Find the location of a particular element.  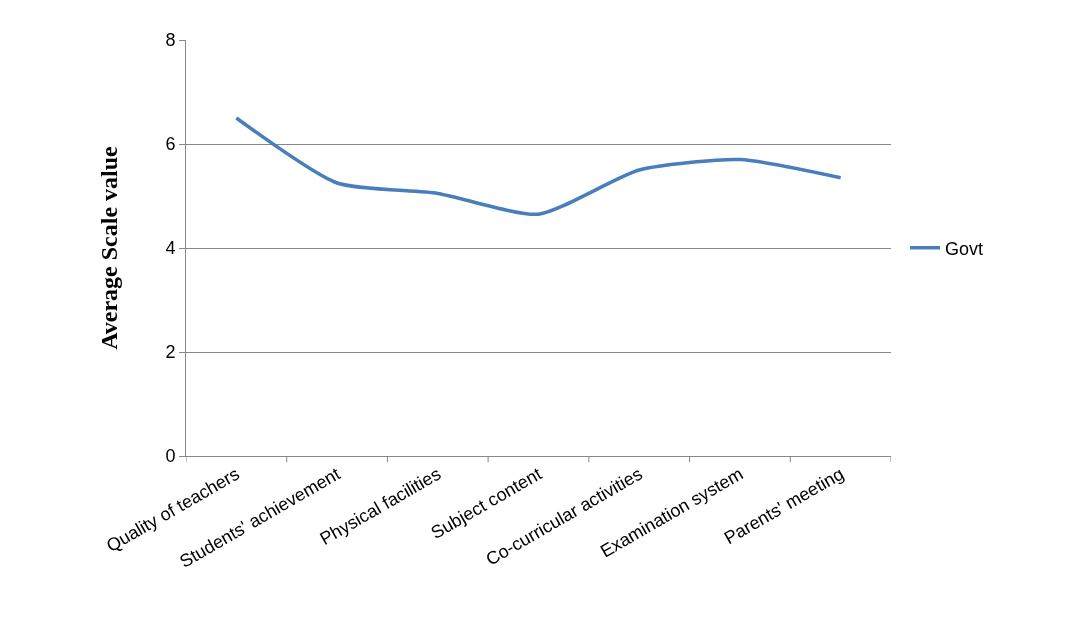

line-series is located at coordinates (538, 166).